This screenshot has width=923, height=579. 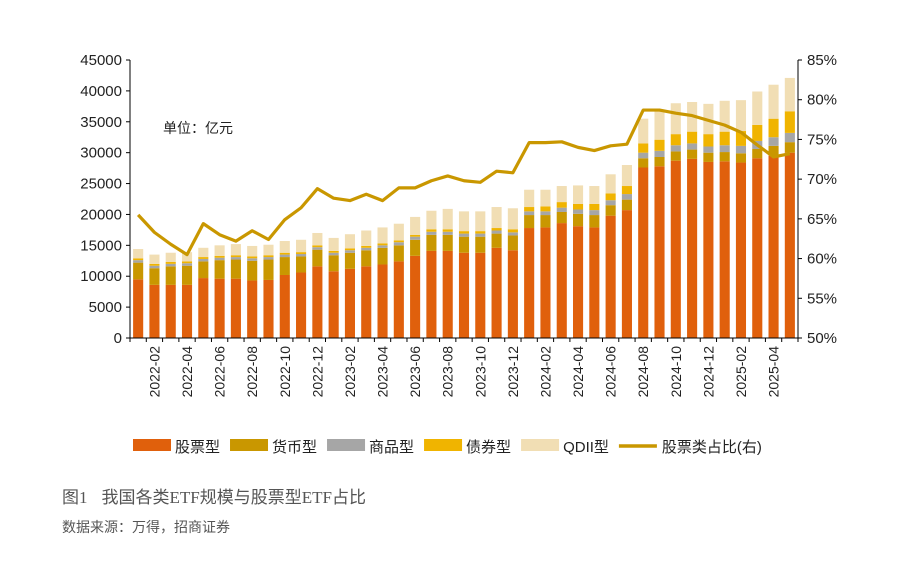 I want to click on x-tick-label: 2022-12, so click(x=317, y=372).